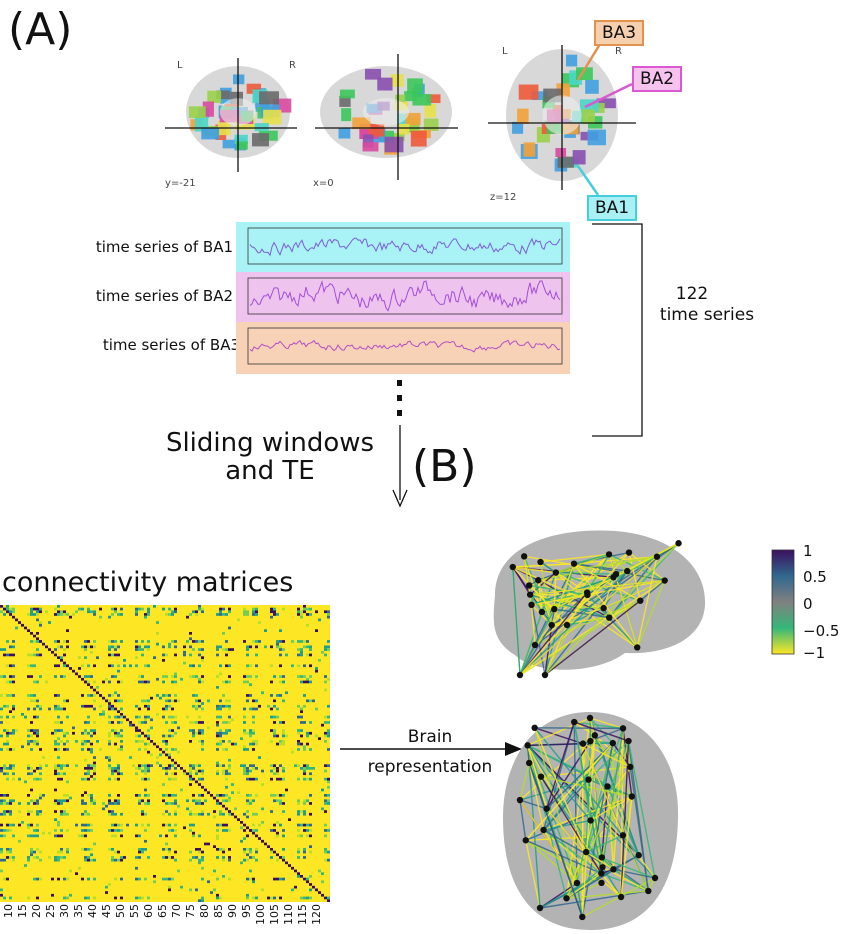  Describe the element at coordinates (403, 348) in the screenshot. I see `time-series-bg` at that location.